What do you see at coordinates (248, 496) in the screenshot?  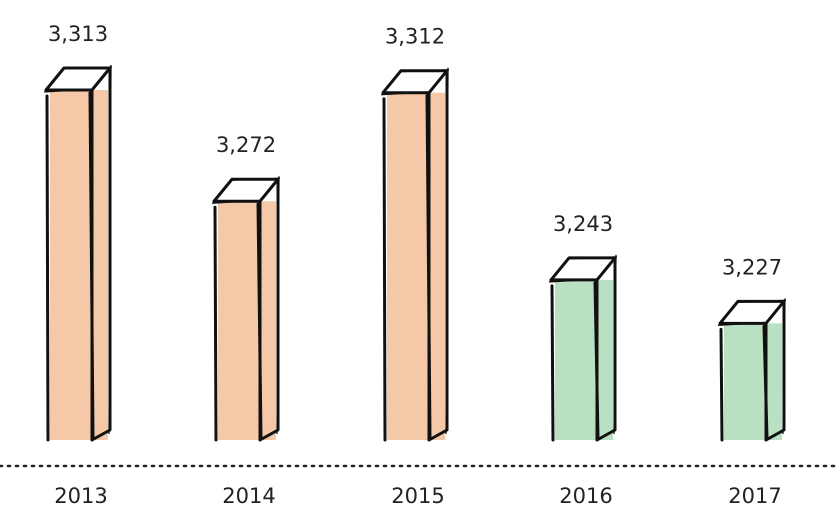 I see `x-tick-label: 2014` at bounding box center [248, 496].